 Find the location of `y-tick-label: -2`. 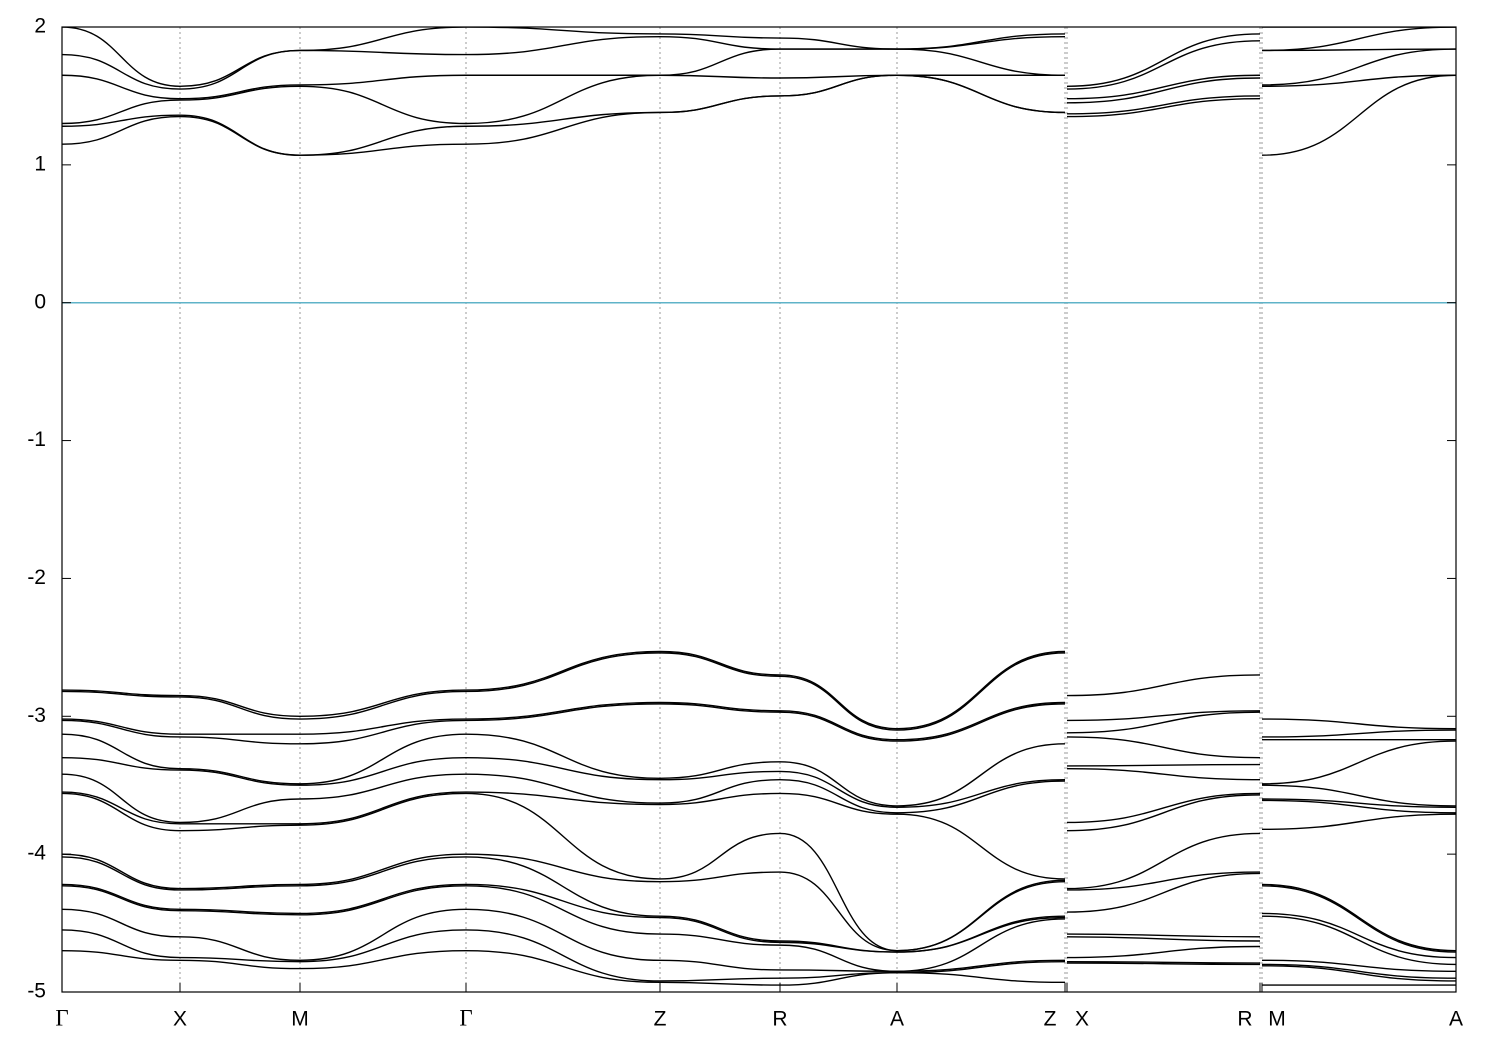

y-tick-label: -2 is located at coordinates (36, 577).